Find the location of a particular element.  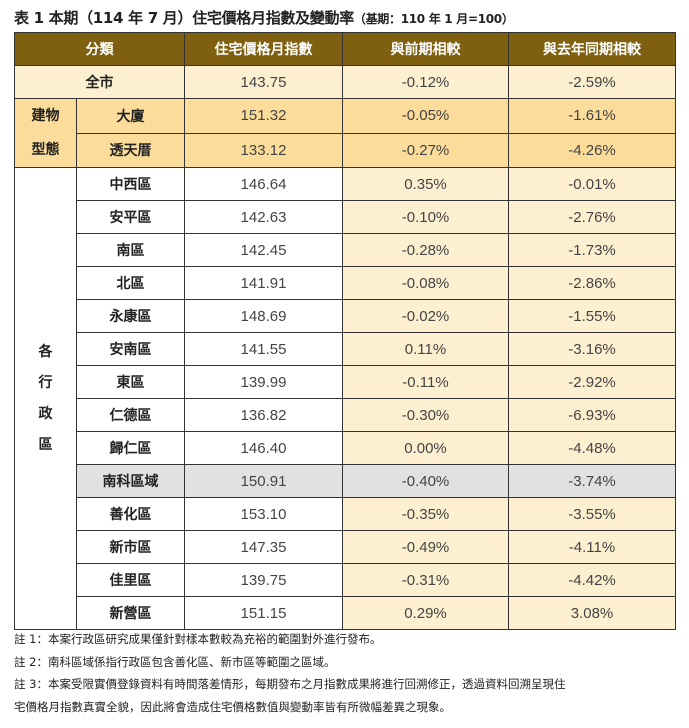

mom-value: -0.11% is located at coordinates (425, 382).